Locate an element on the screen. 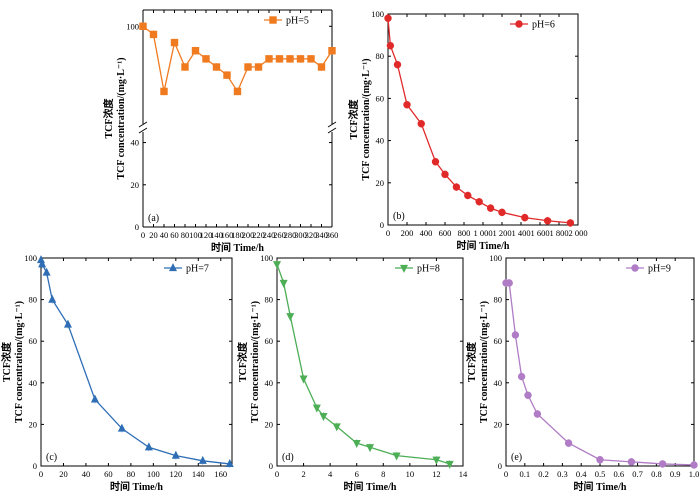 The width and height of the screenshot is (700, 496). x-tick-label: 360 is located at coordinates (332, 235).